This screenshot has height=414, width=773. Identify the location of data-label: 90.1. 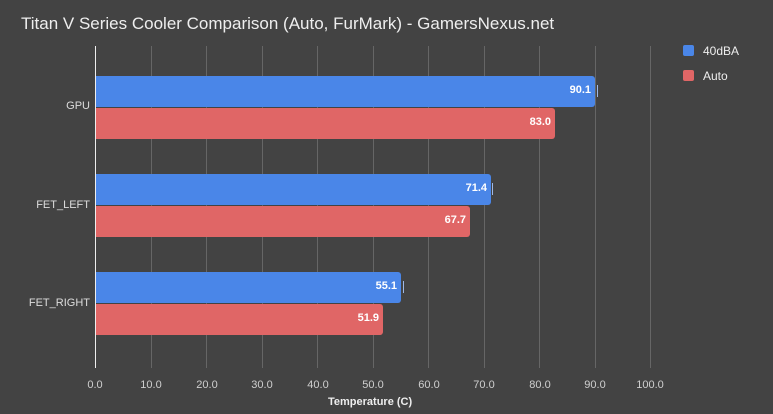
(580, 90).